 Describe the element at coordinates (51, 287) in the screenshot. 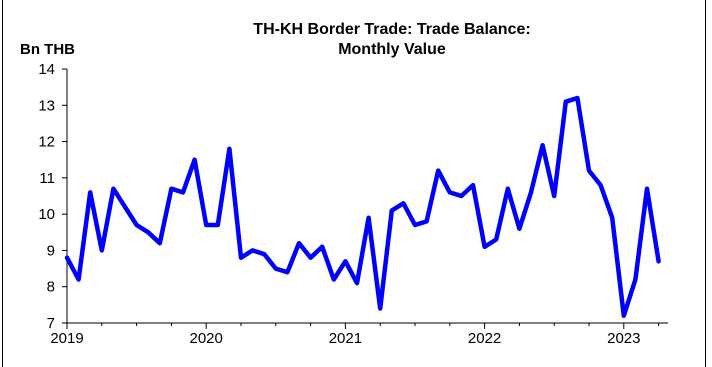

I see `y-tick-label: 8` at that location.